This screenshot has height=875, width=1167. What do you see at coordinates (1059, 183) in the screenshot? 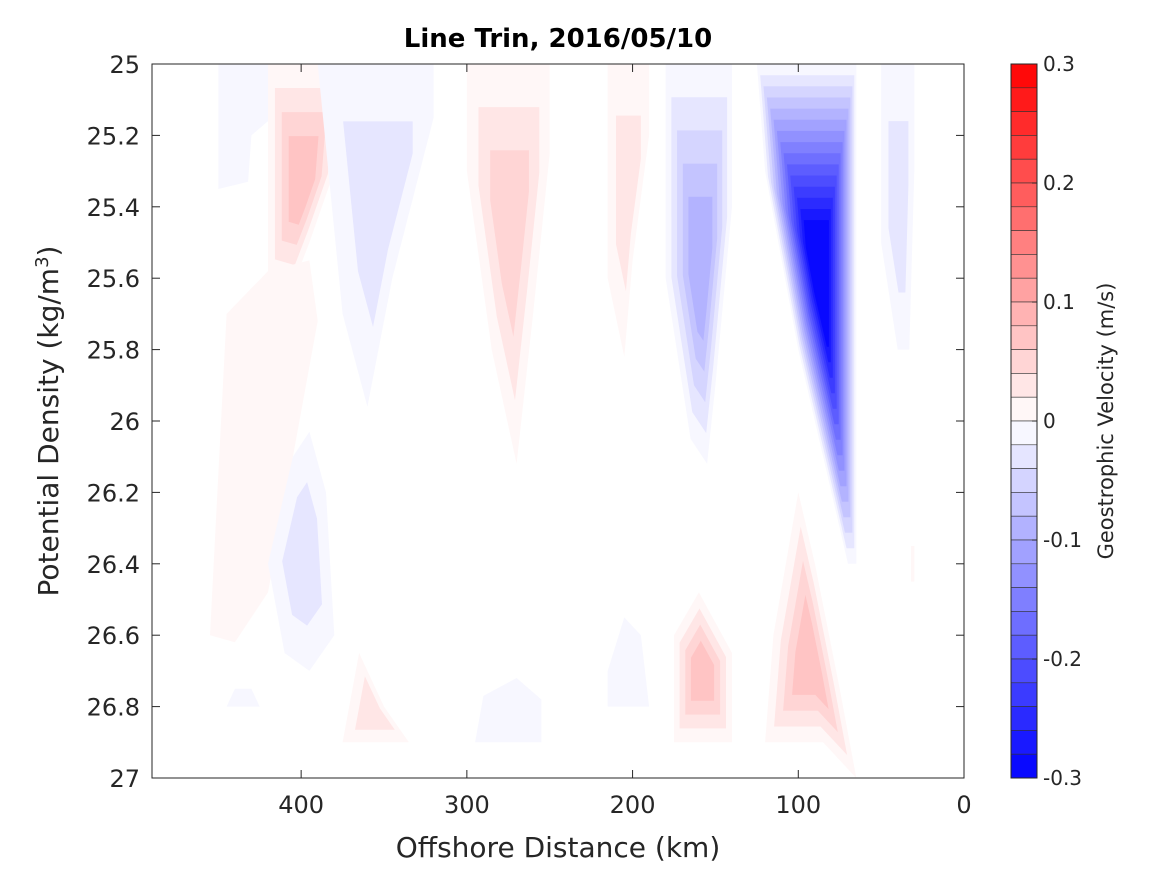
I see `colorbar-tick-label: 0.2` at bounding box center [1059, 183].